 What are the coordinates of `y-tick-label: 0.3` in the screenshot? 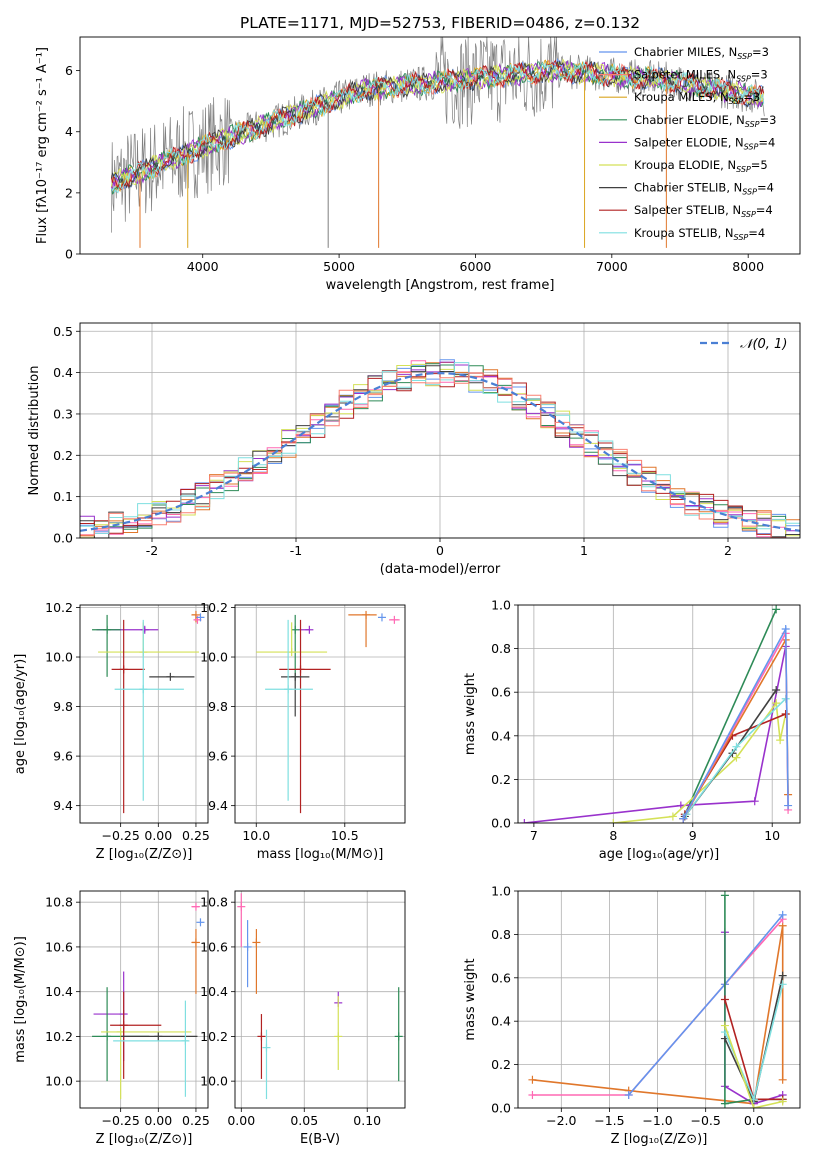 It's located at (63, 413).